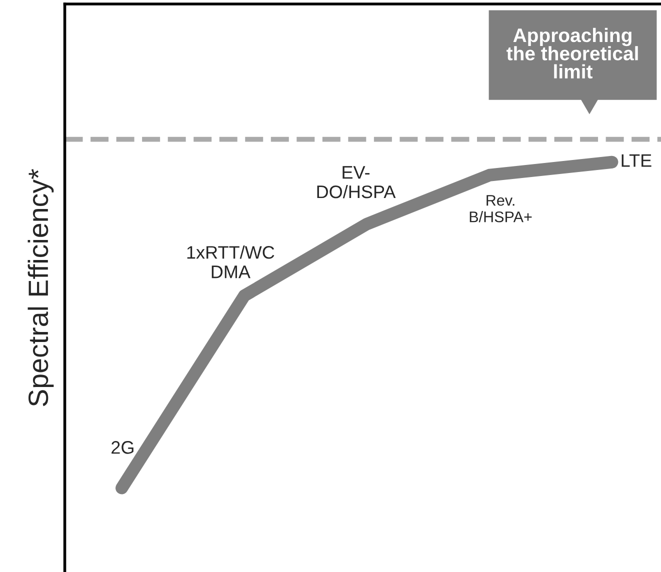  What do you see at coordinates (637, 160) in the screenshot?
I see `annotation: LTE` at bounding box center [637, 160].